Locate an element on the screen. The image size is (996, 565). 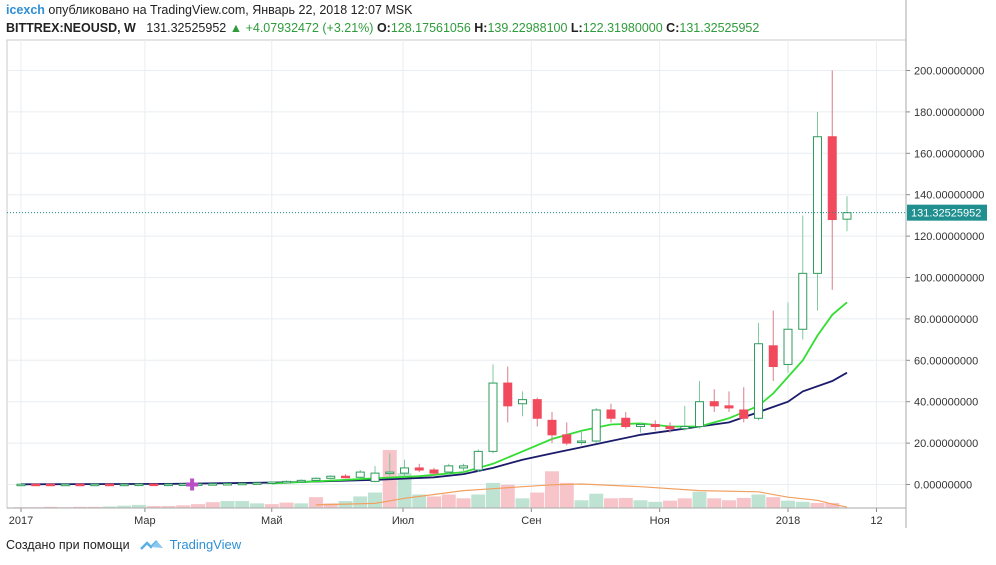
volume-ma-line is located at coordinates (581, 495).